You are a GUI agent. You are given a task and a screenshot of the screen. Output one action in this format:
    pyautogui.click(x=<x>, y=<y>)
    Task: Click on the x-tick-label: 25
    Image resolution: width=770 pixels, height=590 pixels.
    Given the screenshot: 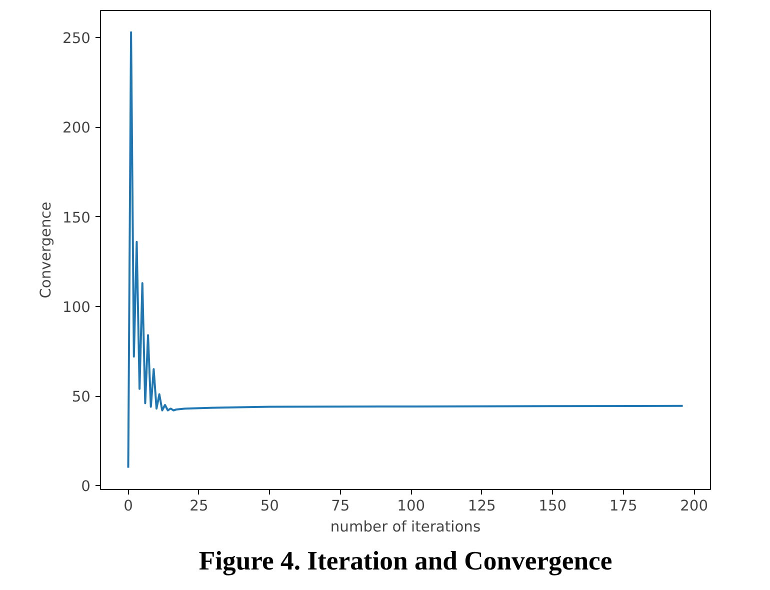 What is the action you would take?
    pyautogui.click(x=199, y=506)
    